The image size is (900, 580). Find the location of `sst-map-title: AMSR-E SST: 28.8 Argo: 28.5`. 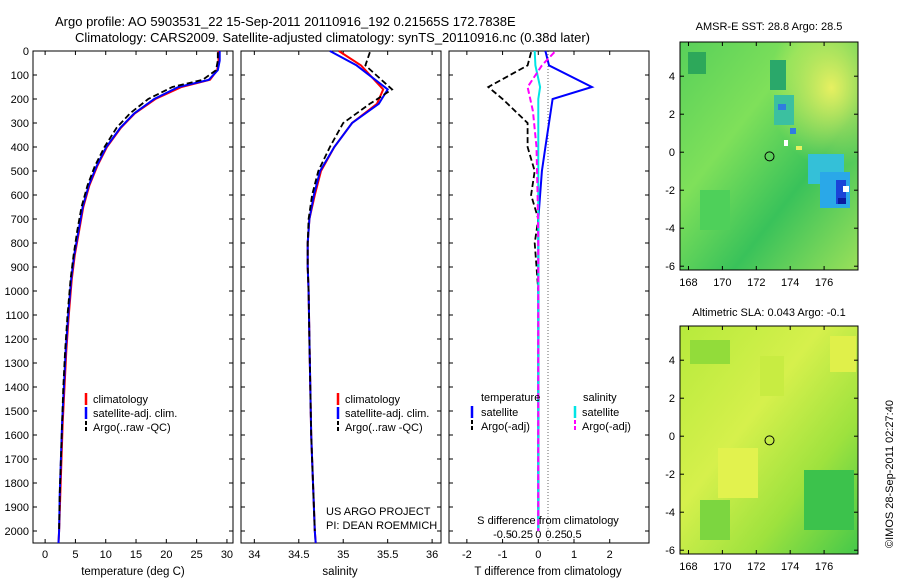

sst-map-title: AMSR-E SST: 28.8 Argo: 28.5 is located at coordinates (769, 27).